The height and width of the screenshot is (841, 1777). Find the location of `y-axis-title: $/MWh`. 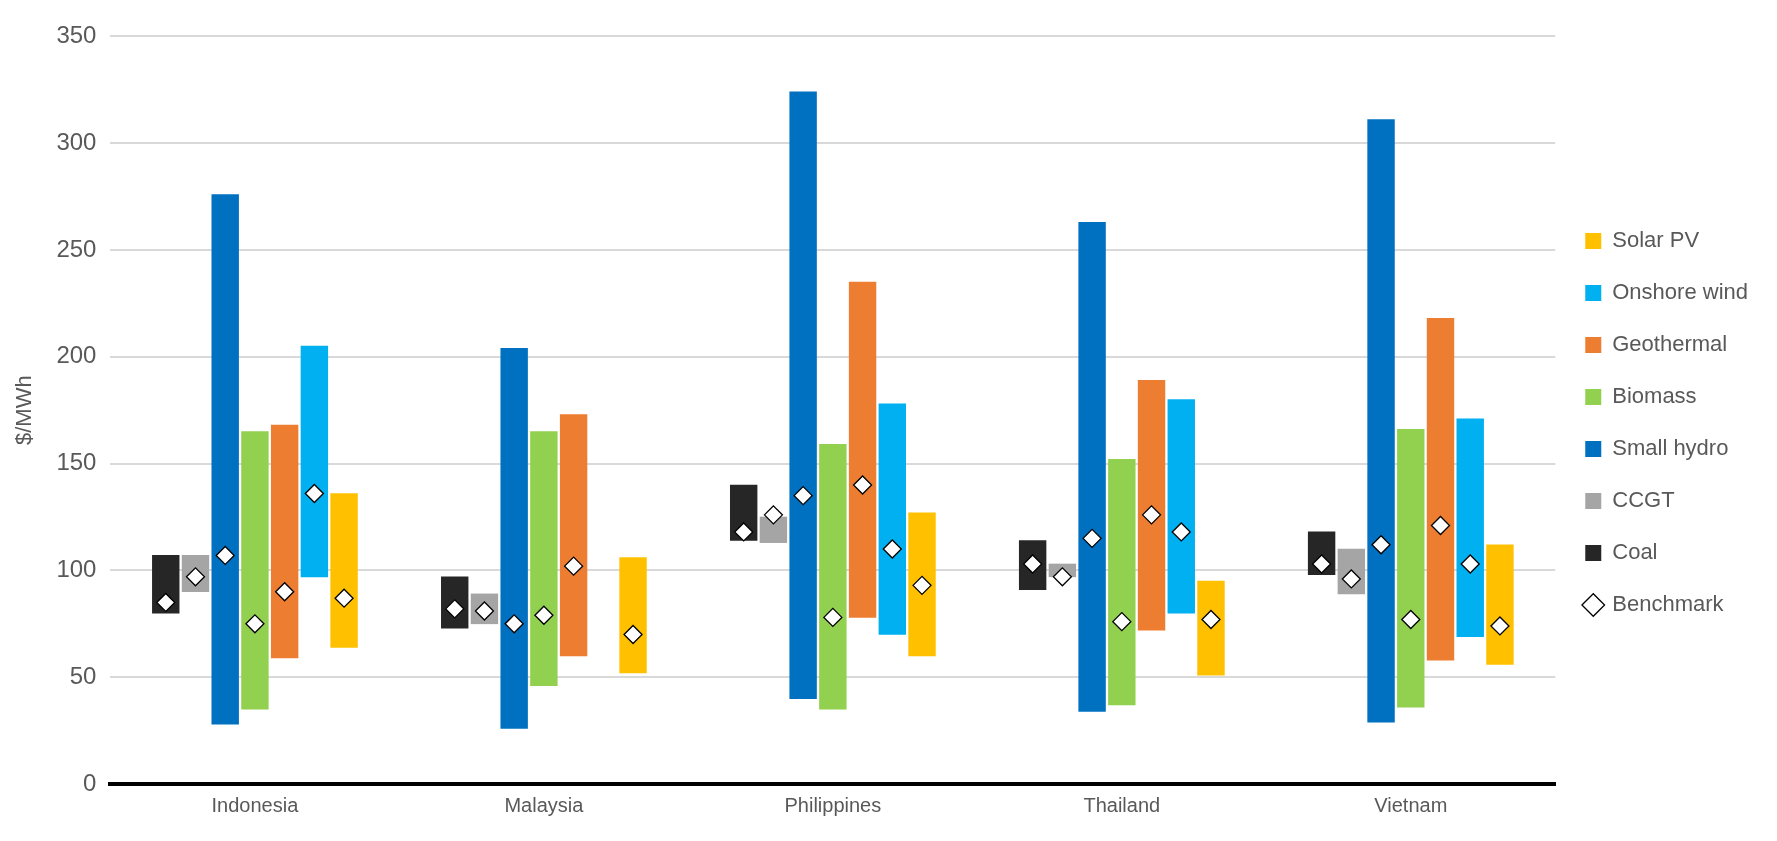

y-axis-title: $/MWh is located at coordinates (24, 410).